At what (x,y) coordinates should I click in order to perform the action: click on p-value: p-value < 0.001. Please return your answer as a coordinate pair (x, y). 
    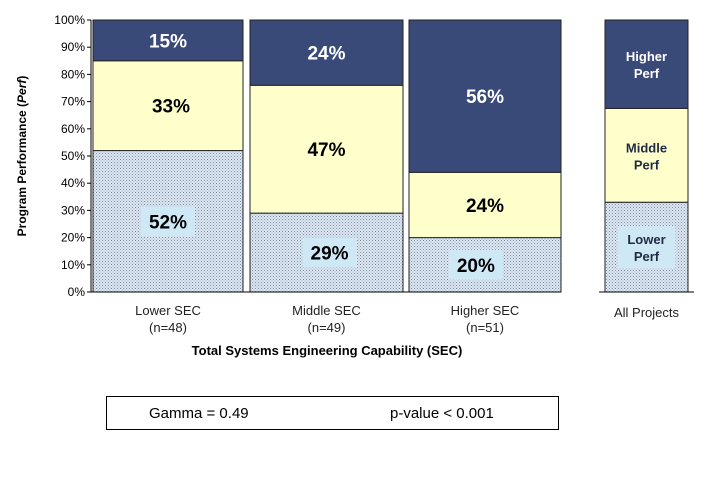
    Looking at the image, I should click on (442, 413).